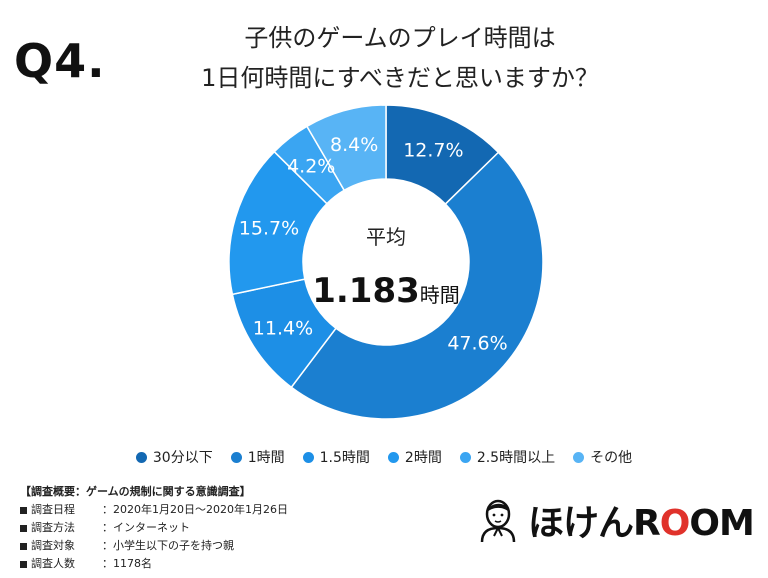 Image resolution: width=768 pixels, height=578 pixels. Describe the element at coordinates (400, 58) in the screenshot. I see `chart-title: 子供のゲームのプレイ時間は 1日何時間にすべきだと思いますか？` at that location.